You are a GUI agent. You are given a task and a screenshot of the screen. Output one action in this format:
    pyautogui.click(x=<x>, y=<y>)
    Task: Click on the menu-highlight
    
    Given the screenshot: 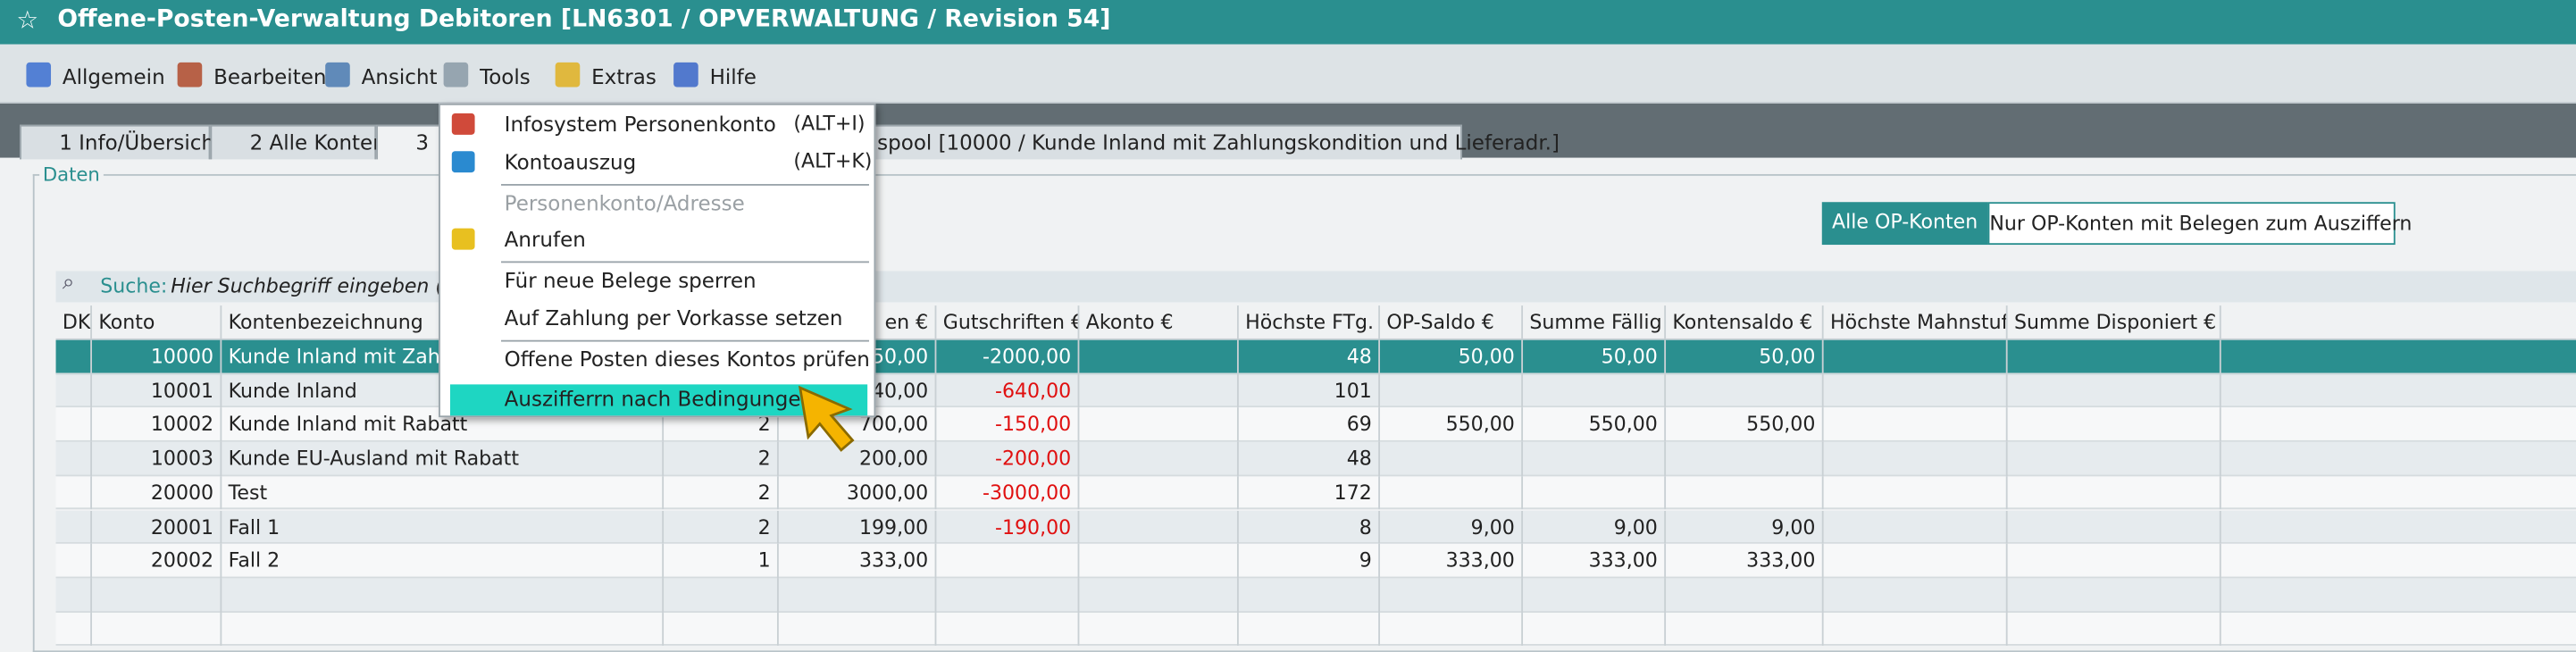 What is the action you would take?
    pyautogui.click(x=659, y=400)
    